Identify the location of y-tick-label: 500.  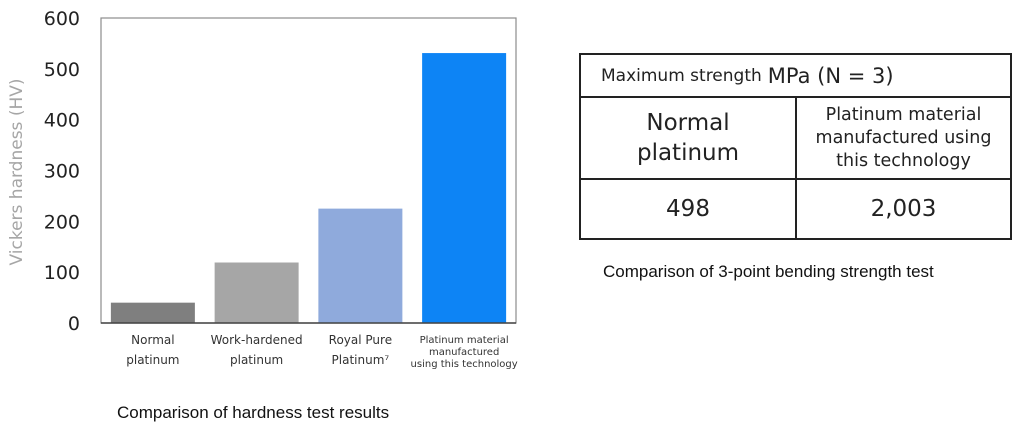
(62, 70).